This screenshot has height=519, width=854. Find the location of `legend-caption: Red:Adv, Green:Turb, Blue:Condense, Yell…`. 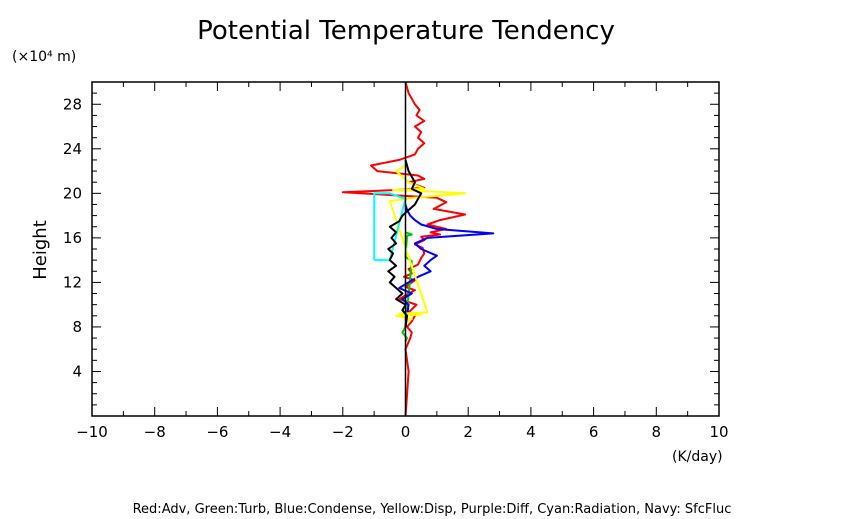

legend-caption: Red:Adv, Green:Turb, Blue:Condense, Yell… is located at coordinates (432, 509).